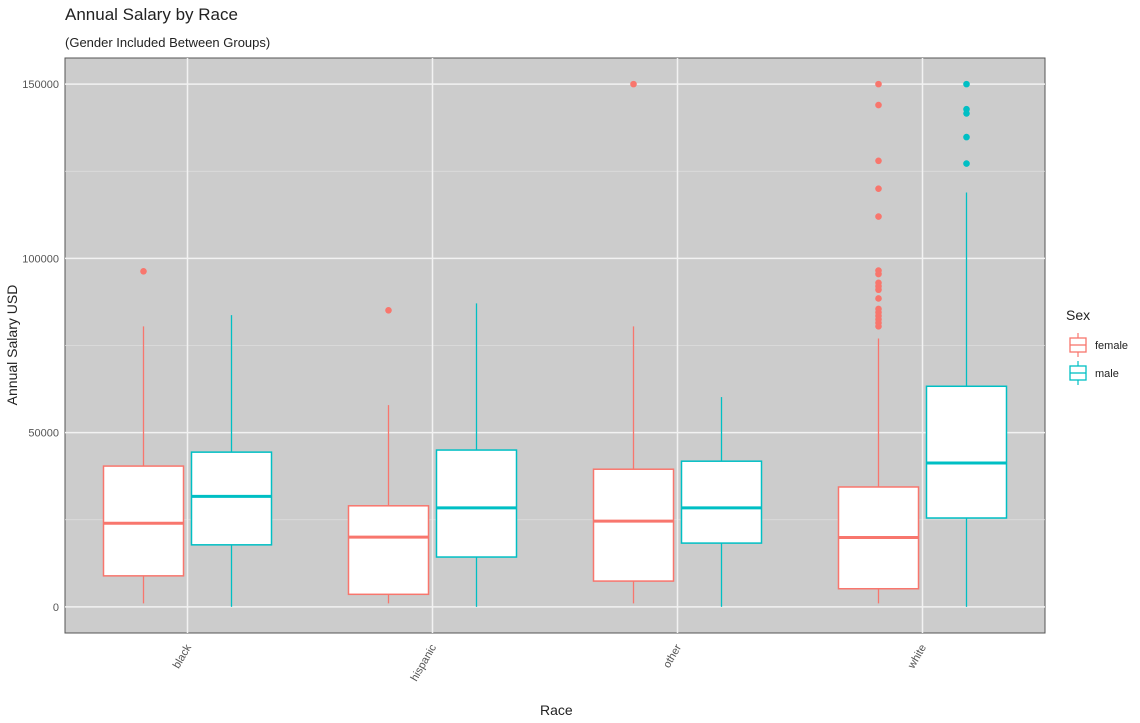 This screenshot has height=723, width=1140. Describe the element at coordinates (550, 662) in the screenshot. I see `x-axis-ticks: black hispanic other white` at that location.